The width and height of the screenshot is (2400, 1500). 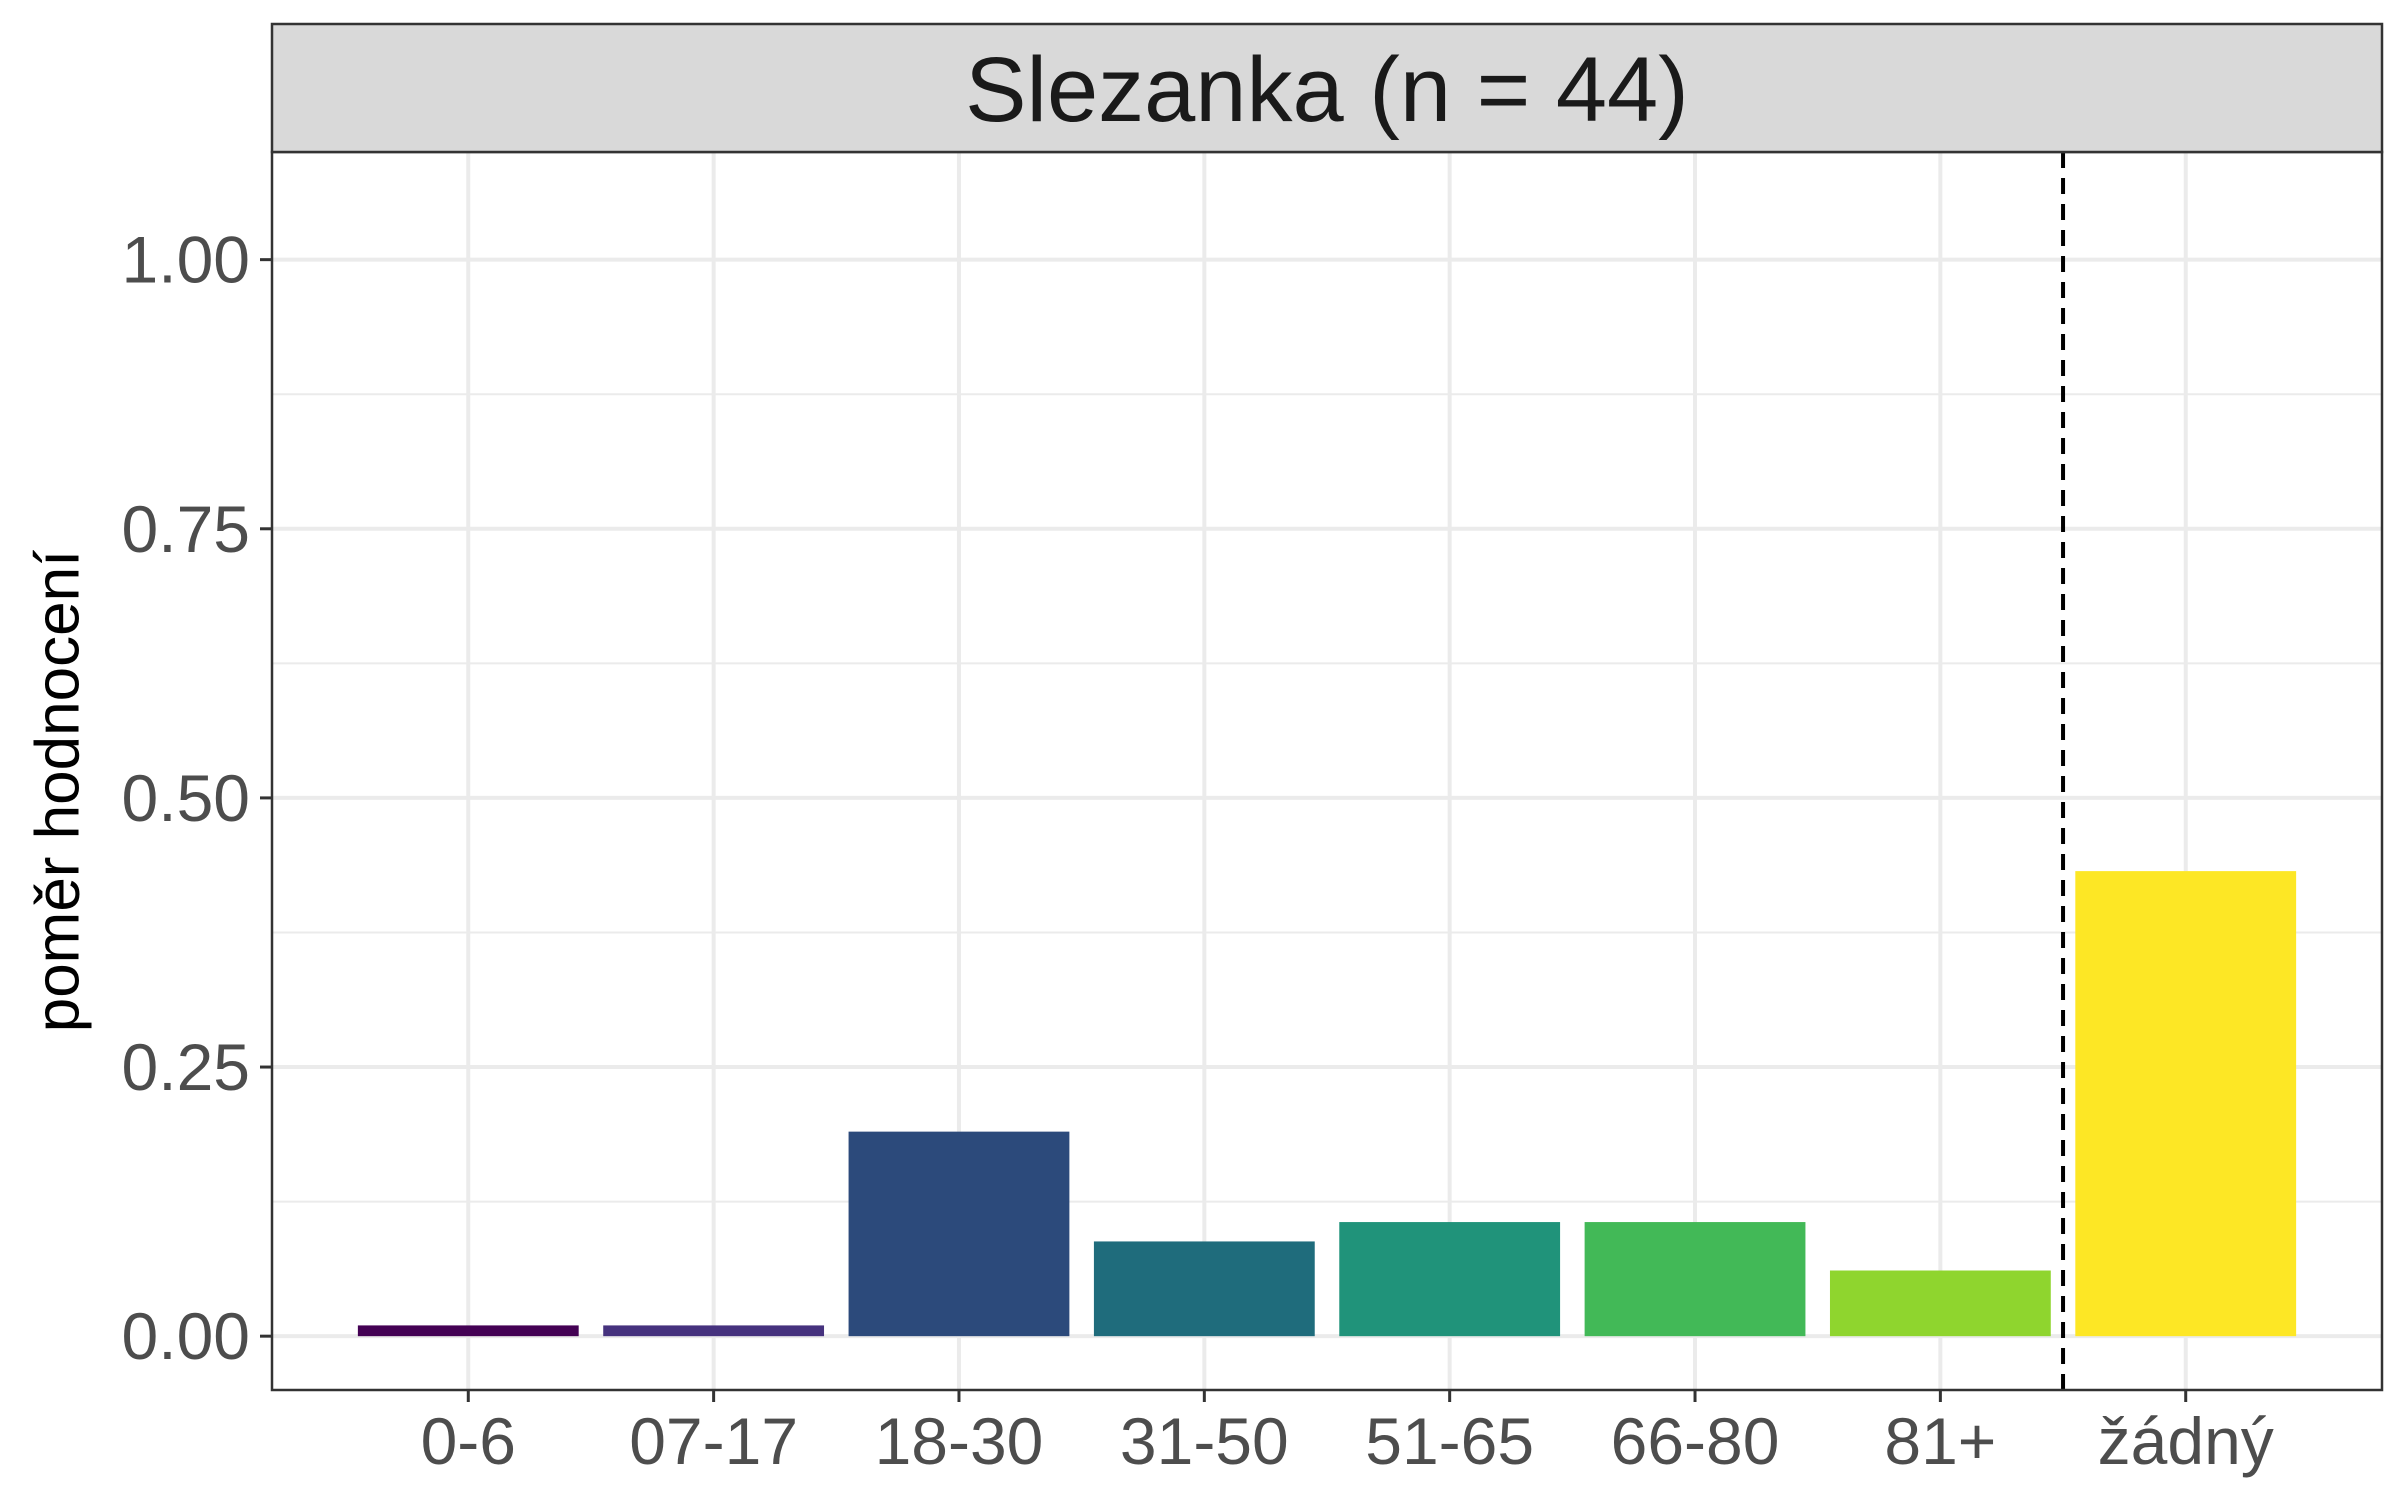 I want to click on chart-title: Slezanka (n = 44), so click(x=1327, y=90).